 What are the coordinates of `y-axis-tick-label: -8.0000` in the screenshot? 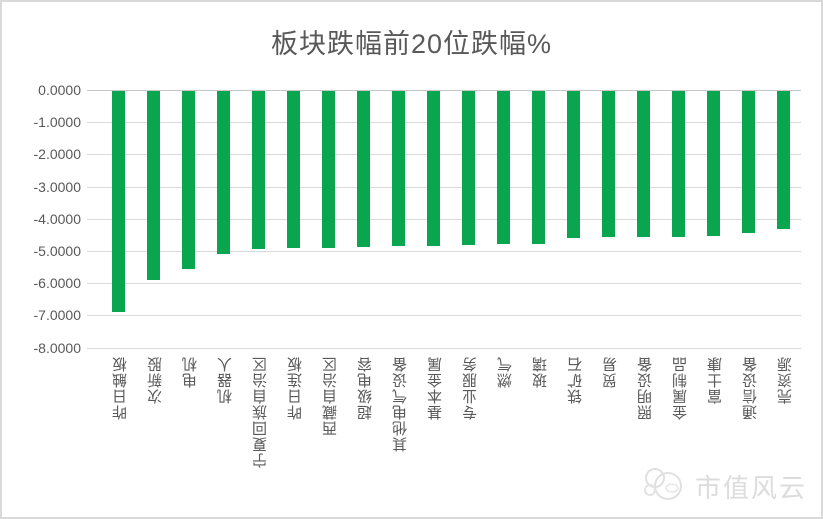 It's located at (57, 347).